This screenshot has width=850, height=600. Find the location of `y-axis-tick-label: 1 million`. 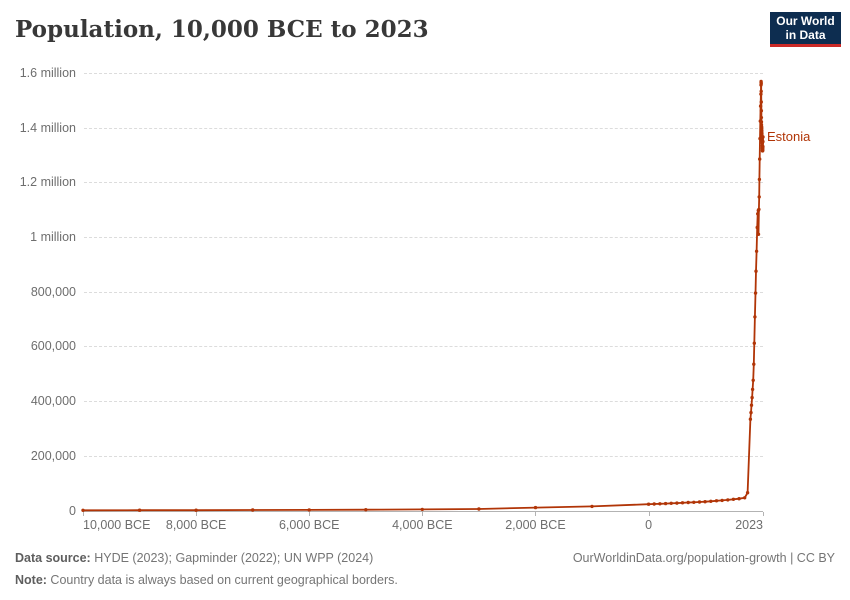

y-axis-tick-label: 1 million is located at coordinates (53, 237).